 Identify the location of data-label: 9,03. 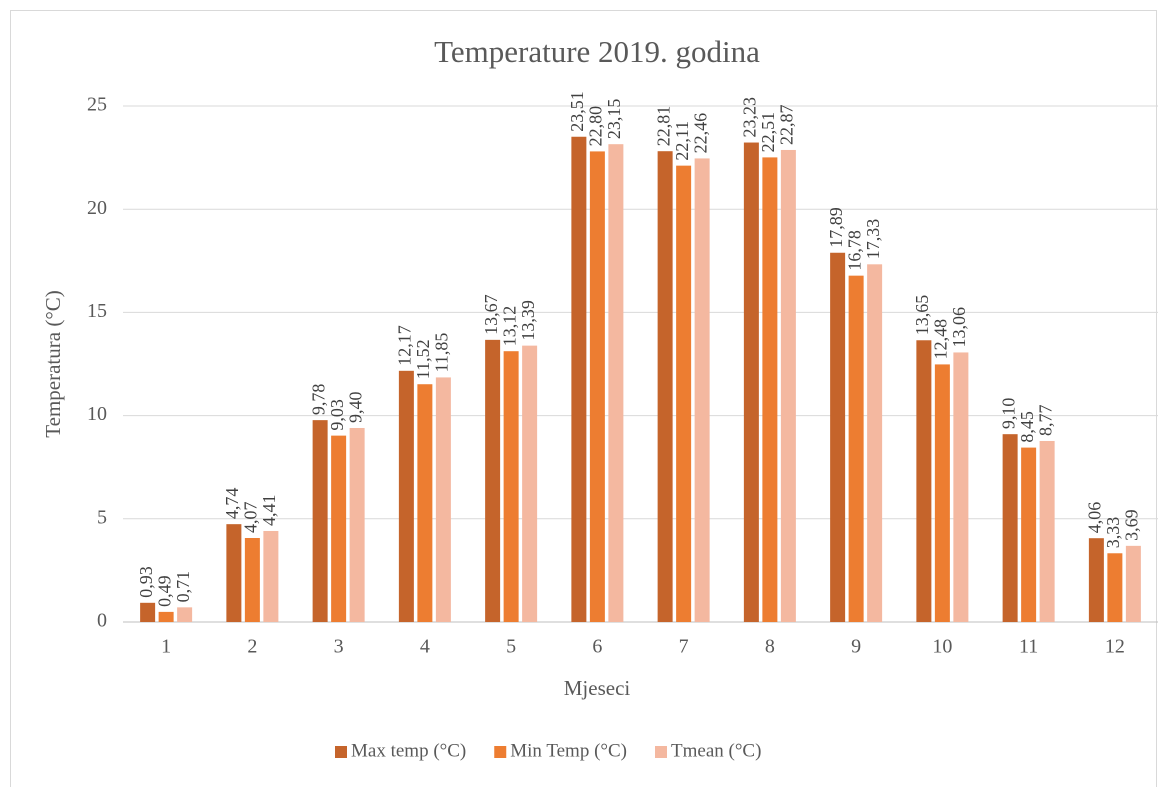
(337, 415).